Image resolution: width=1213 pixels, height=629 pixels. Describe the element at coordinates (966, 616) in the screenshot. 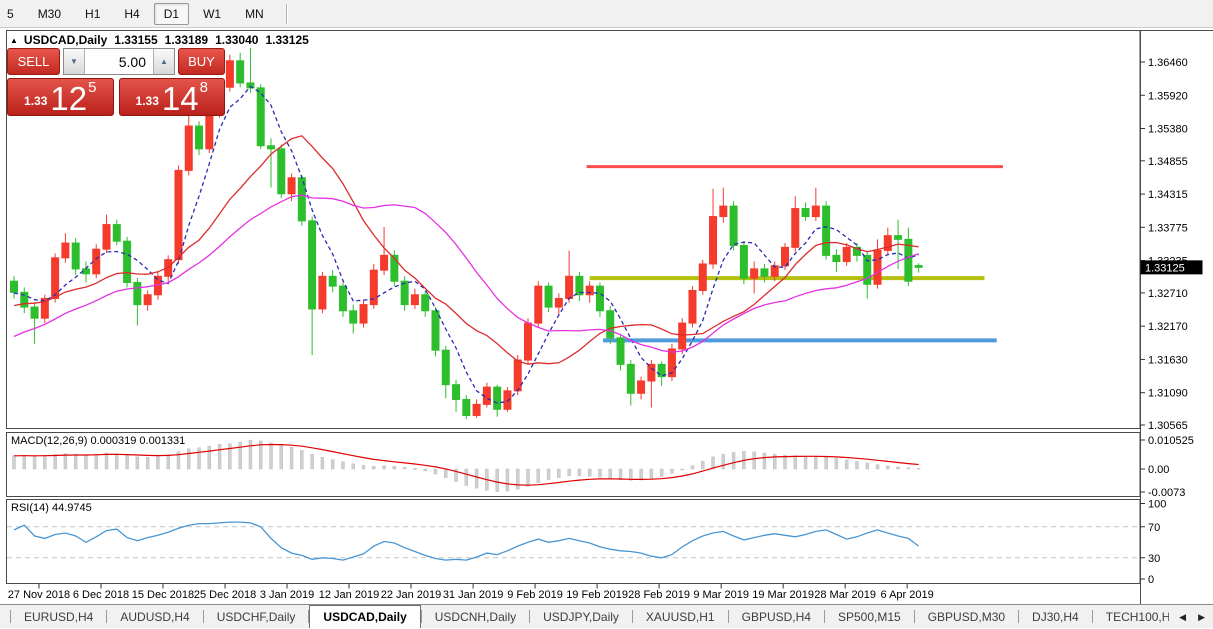

I see `chart-tab-gbpusd: GBPUSD,M30` at that location.